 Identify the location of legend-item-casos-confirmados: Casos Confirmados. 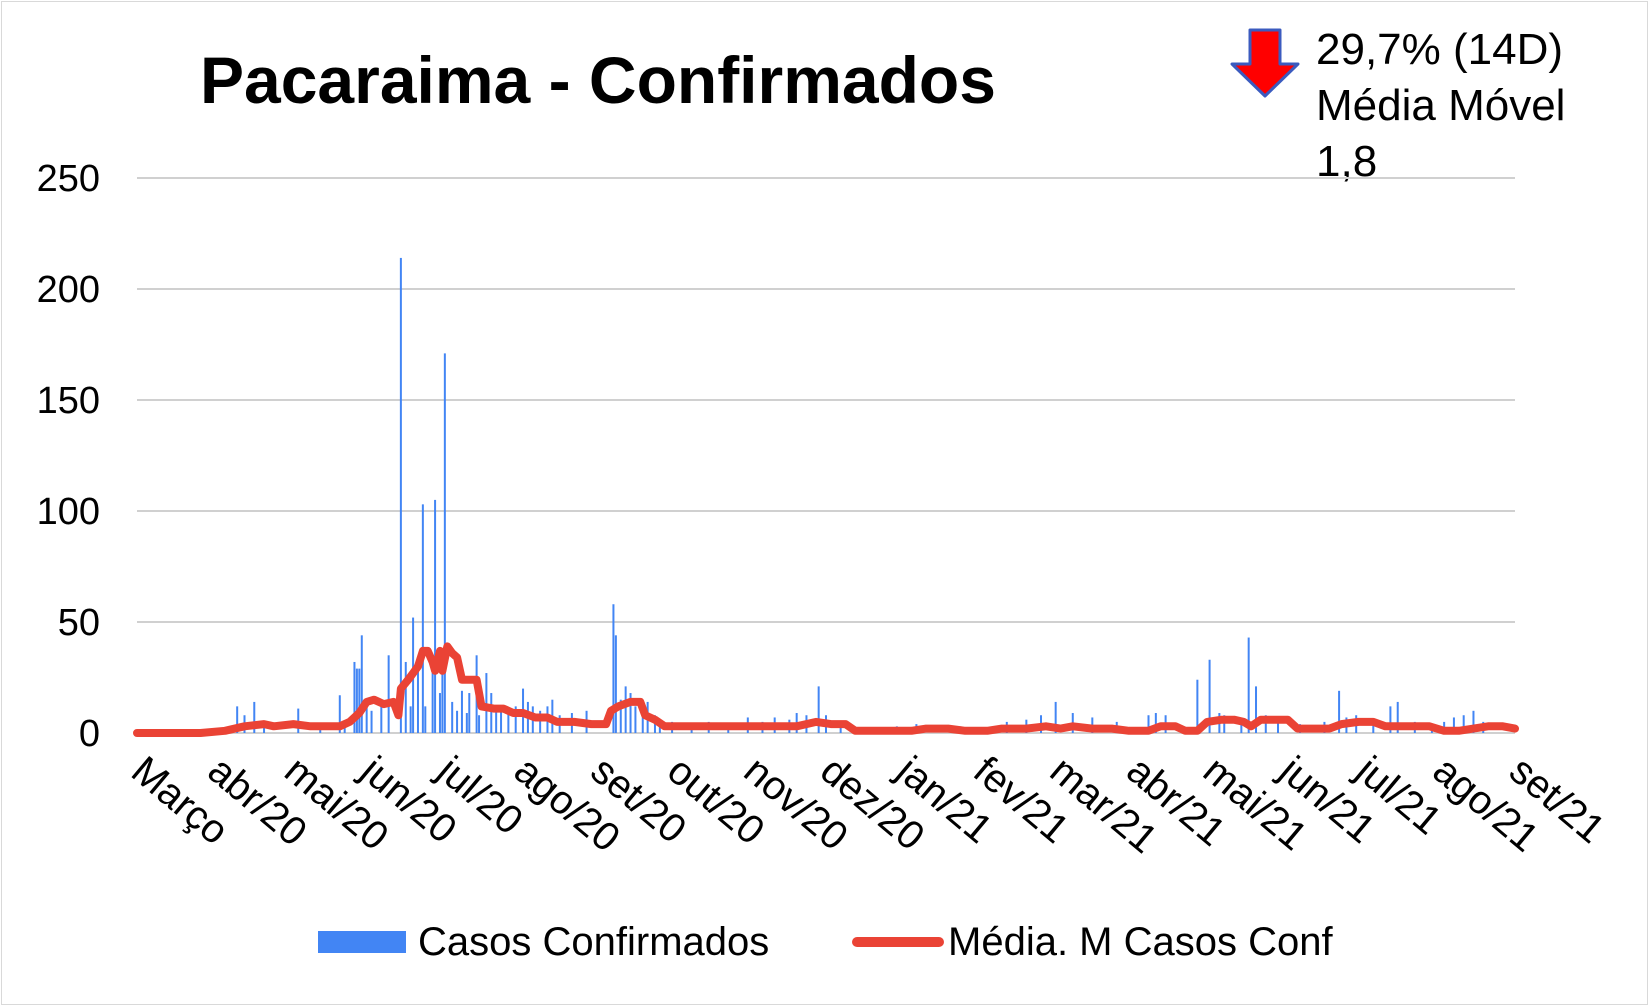
(543, 942).